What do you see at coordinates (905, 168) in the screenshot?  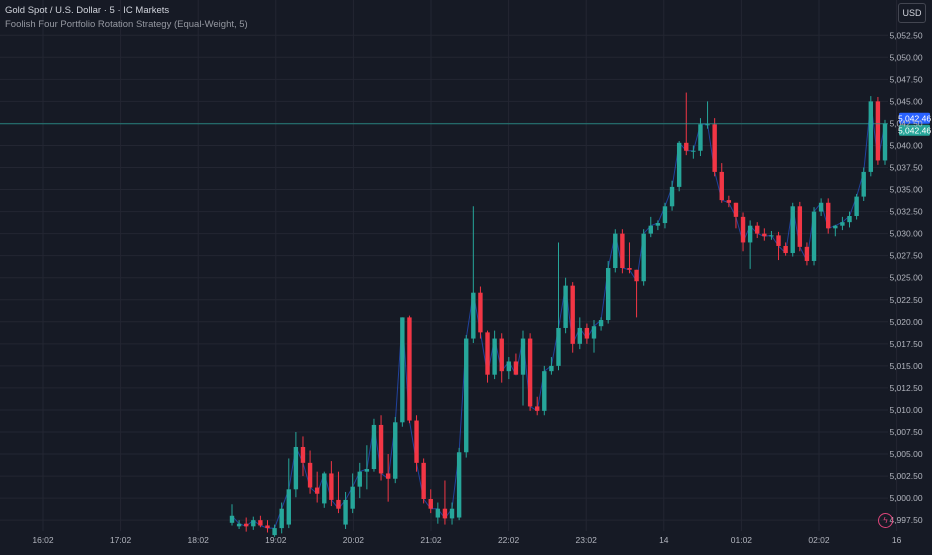 I see `y-tick-label: 5,037.50` at bounding box center [905, 168].